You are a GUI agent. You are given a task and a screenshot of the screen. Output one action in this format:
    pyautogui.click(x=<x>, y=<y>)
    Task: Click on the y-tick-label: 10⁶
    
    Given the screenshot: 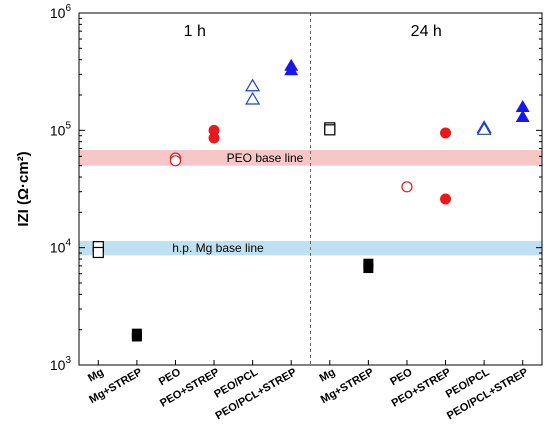 What is the action you would take?
    pyautogui.click(x=61, y=12)
    